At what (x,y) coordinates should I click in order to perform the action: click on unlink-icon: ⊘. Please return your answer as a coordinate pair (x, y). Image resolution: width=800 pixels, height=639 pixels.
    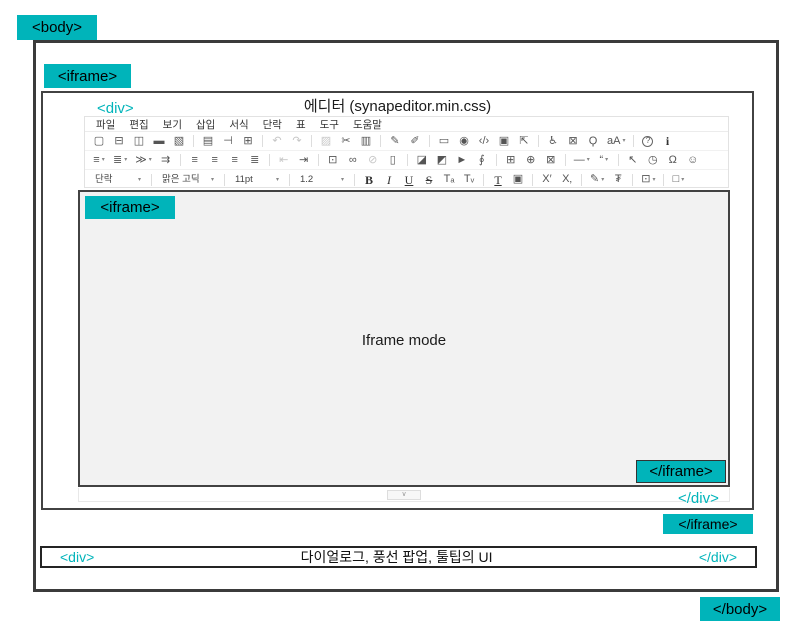
    Looking at the image, I should click on (373, 159).